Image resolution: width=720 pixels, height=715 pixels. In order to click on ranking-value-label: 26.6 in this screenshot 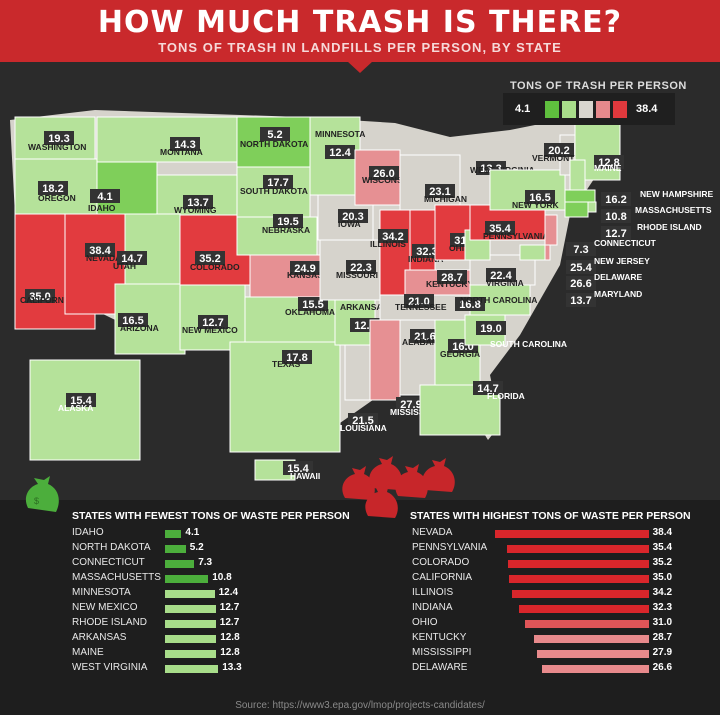, I will do `click(662, 667)`.